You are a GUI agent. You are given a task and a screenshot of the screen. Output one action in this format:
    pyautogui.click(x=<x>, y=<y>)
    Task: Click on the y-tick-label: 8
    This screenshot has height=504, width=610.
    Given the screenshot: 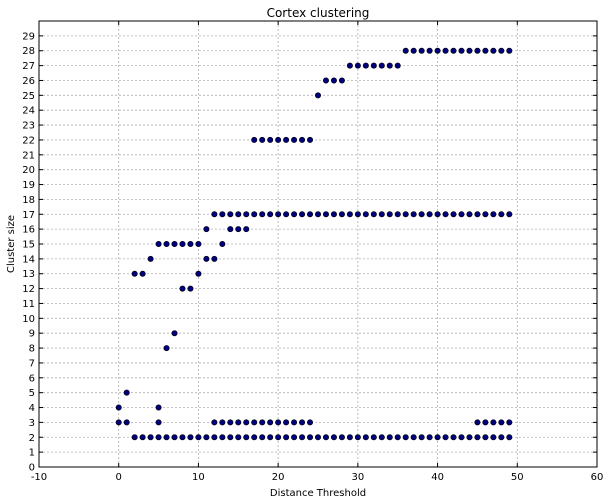 What is the action you would take?
    pyautogui.click(x=32, y=349)
    